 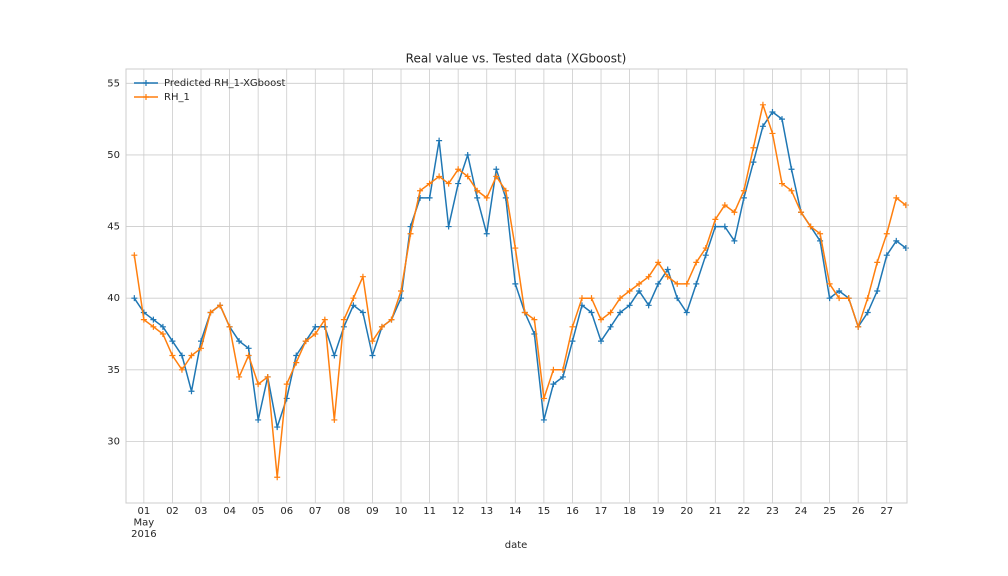 I want to click on x-tick-label: 19, so click(x=658, y=511).